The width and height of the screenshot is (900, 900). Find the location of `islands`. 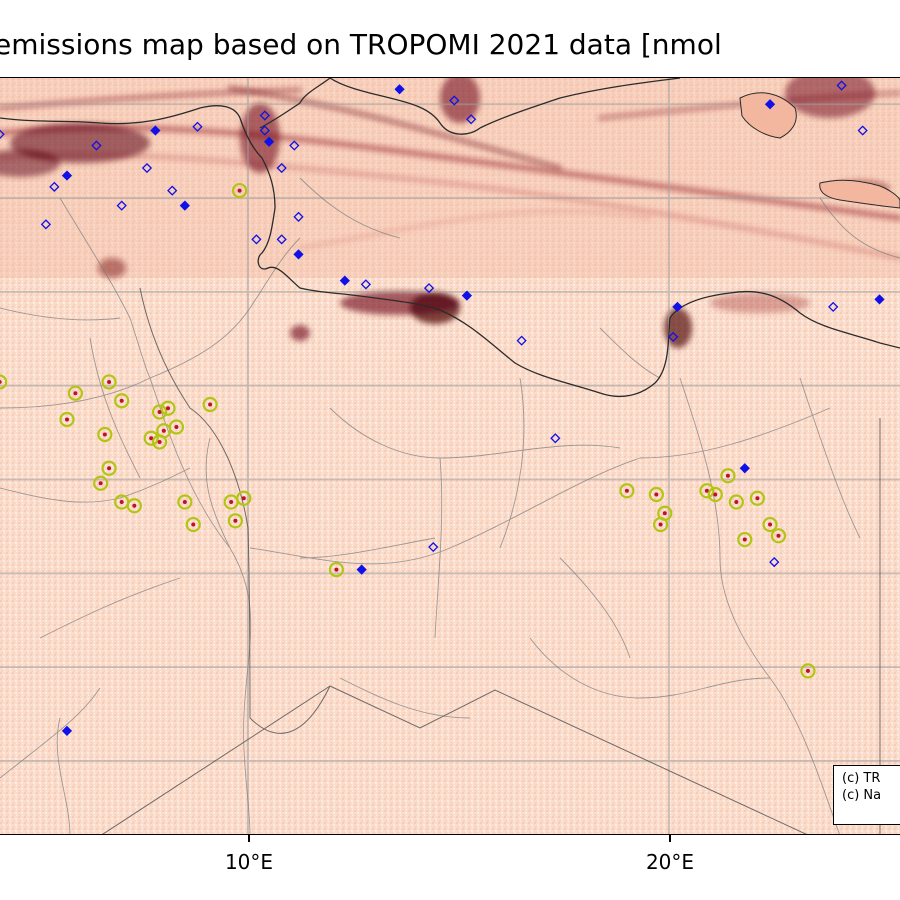

islands is located at coordinates (819, 150).